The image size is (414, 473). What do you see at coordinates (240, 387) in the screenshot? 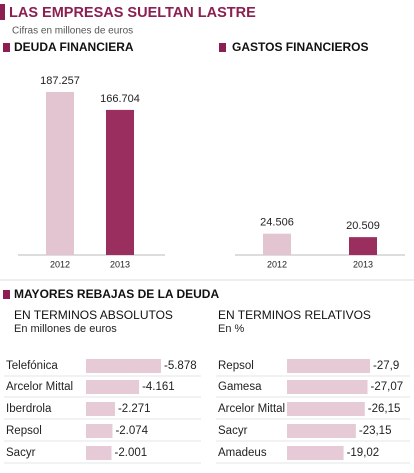
I see `category-label: Gamesa` at bounding box center [240, 387].